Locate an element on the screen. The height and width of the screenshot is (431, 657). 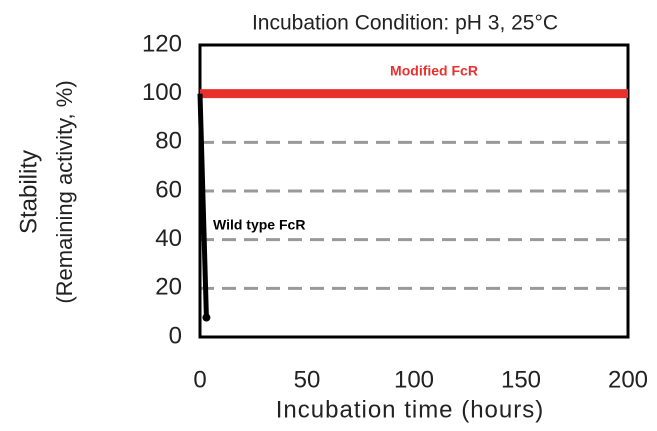
y-tick-label: 120 is located at coordinates (162, 43).